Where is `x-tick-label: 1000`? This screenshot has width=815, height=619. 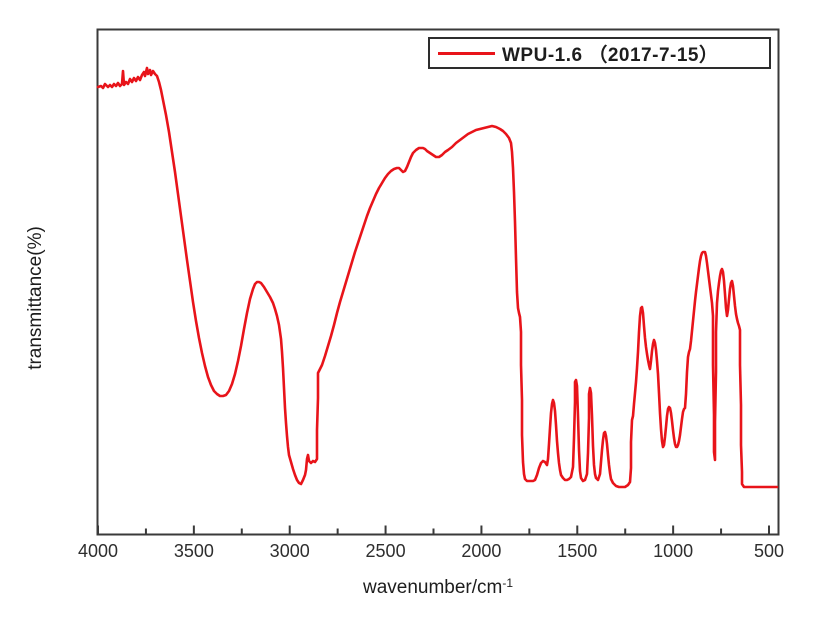
x-tick-label: 1000 is located at coordinates (673, 551).